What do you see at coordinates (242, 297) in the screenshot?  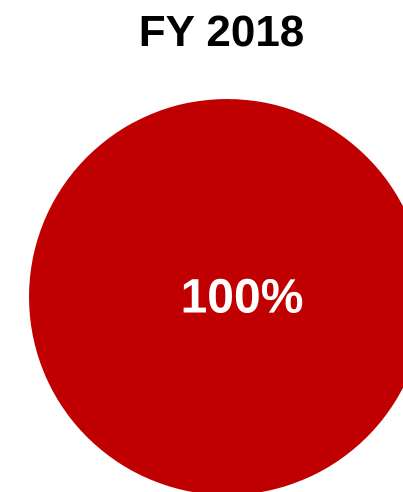 I see `pie-data-label: 100%` at bounding box center [242, 297].